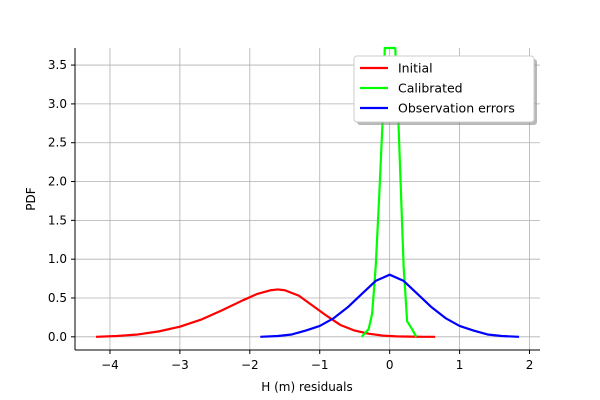  Describe the element at coordinates (57, 65) in the screenshot. I see `y-tick-label: 3.5` at that location.